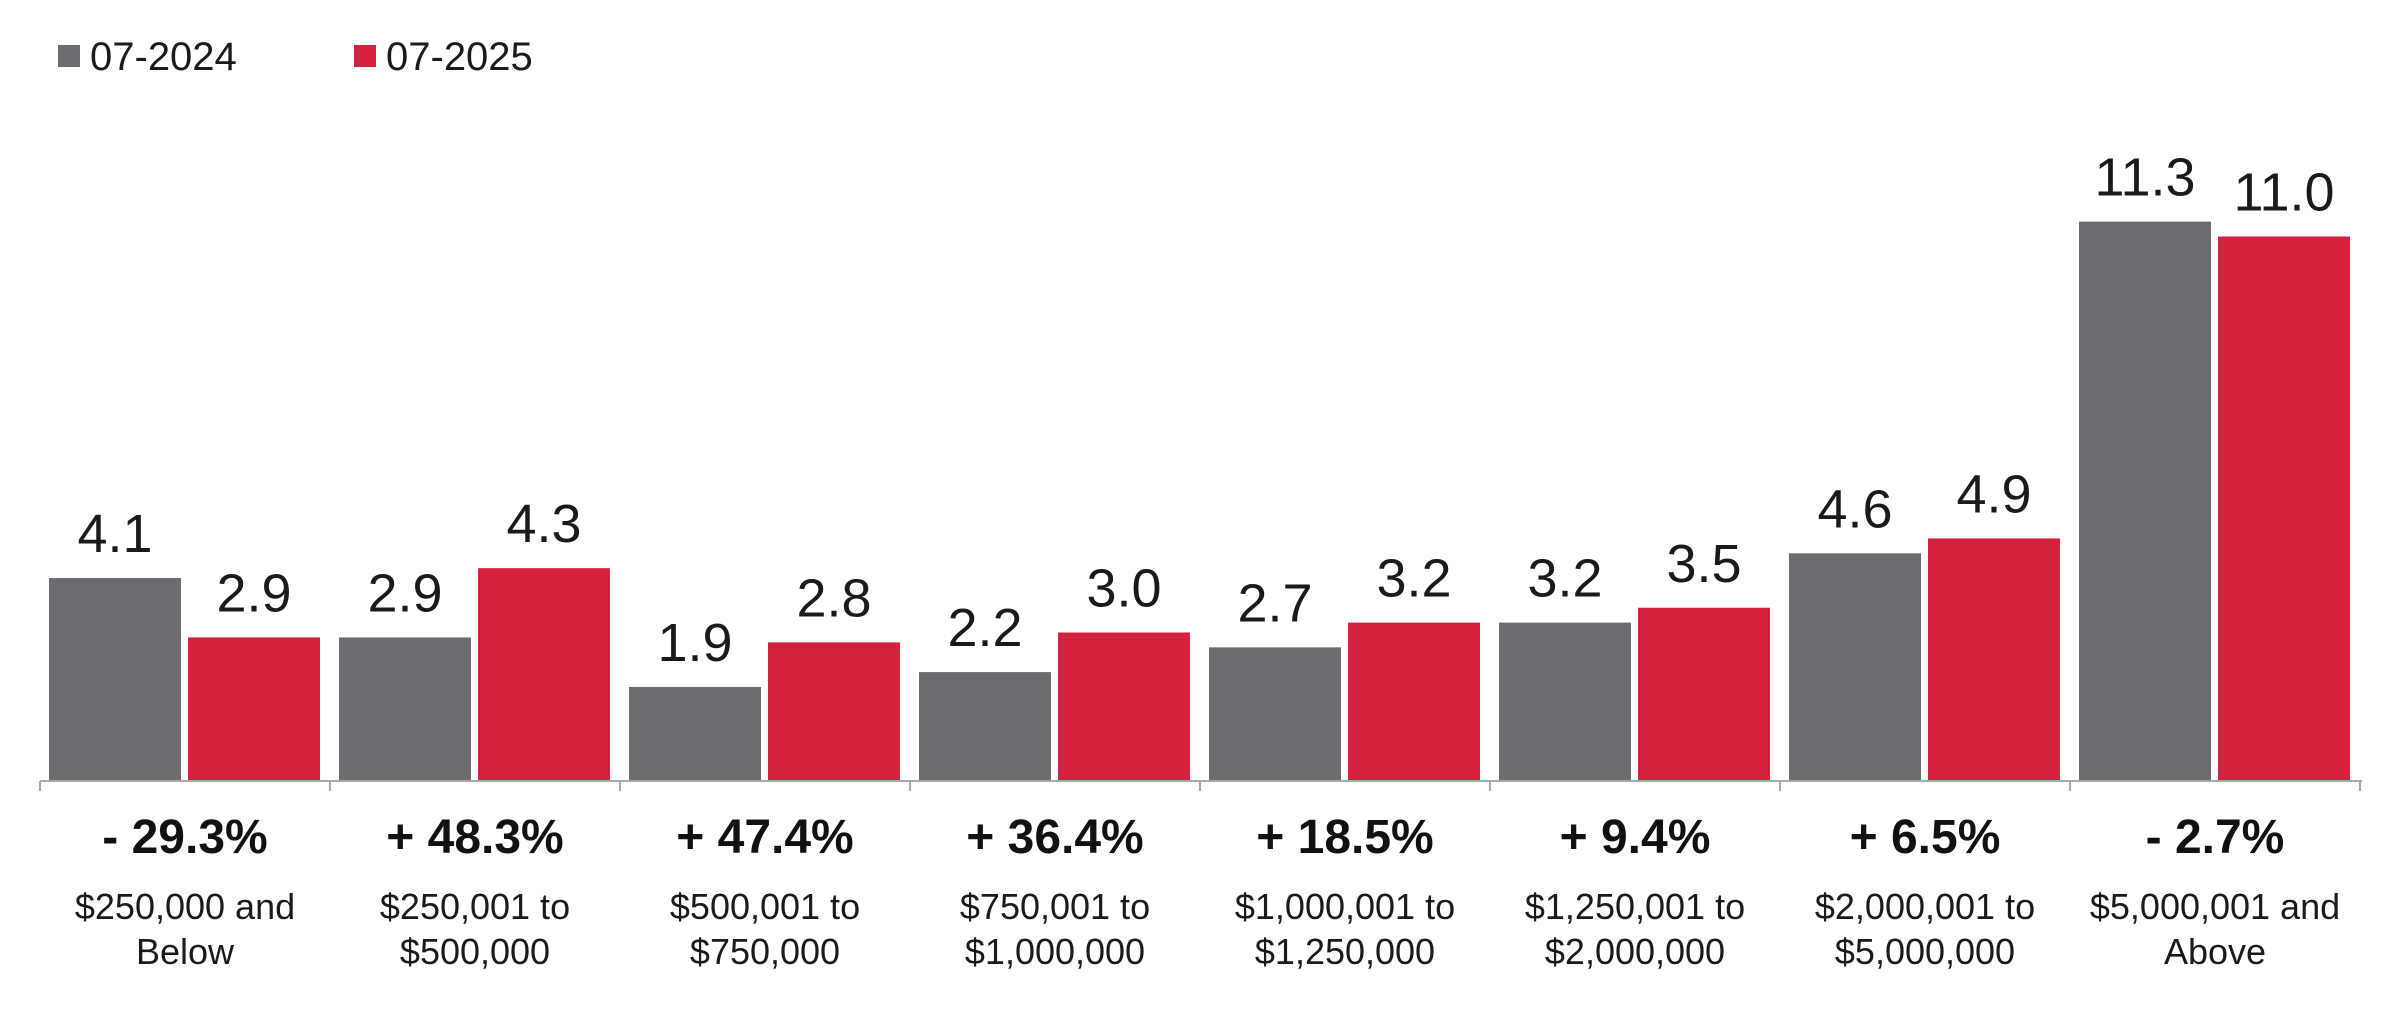 The width and height of the screenshot is (2400, 1010). Describe the element at coordinates (475, 906) in the screenshot. I see `category-label: $250,001 to` at that location.